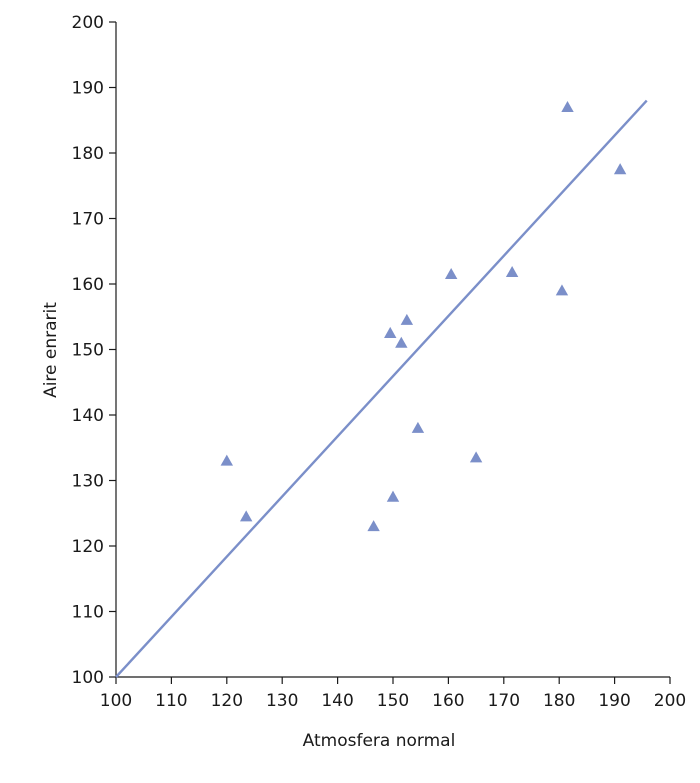  What do you see at coordinates (448, 701) in the screenshot?
I see `x-tick-label: 160` at bounding box center [448, 701].